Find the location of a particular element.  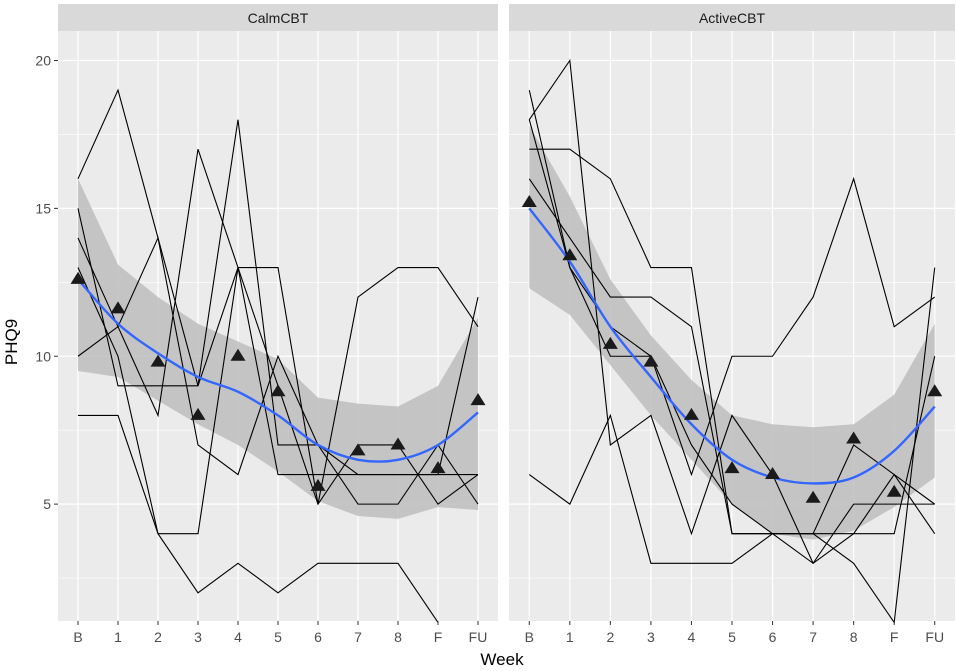

facet-title: ActiveCBT is located at coordinates (732, 18).